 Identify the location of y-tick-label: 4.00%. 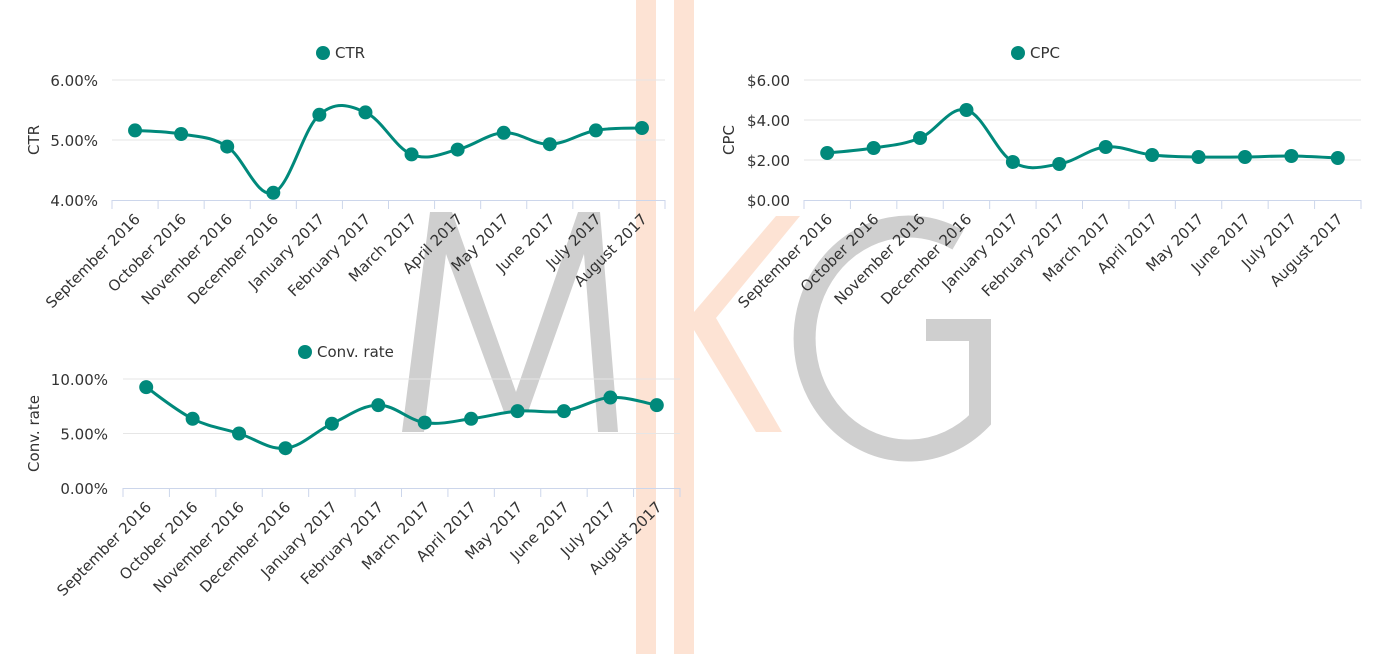
(74, 201).